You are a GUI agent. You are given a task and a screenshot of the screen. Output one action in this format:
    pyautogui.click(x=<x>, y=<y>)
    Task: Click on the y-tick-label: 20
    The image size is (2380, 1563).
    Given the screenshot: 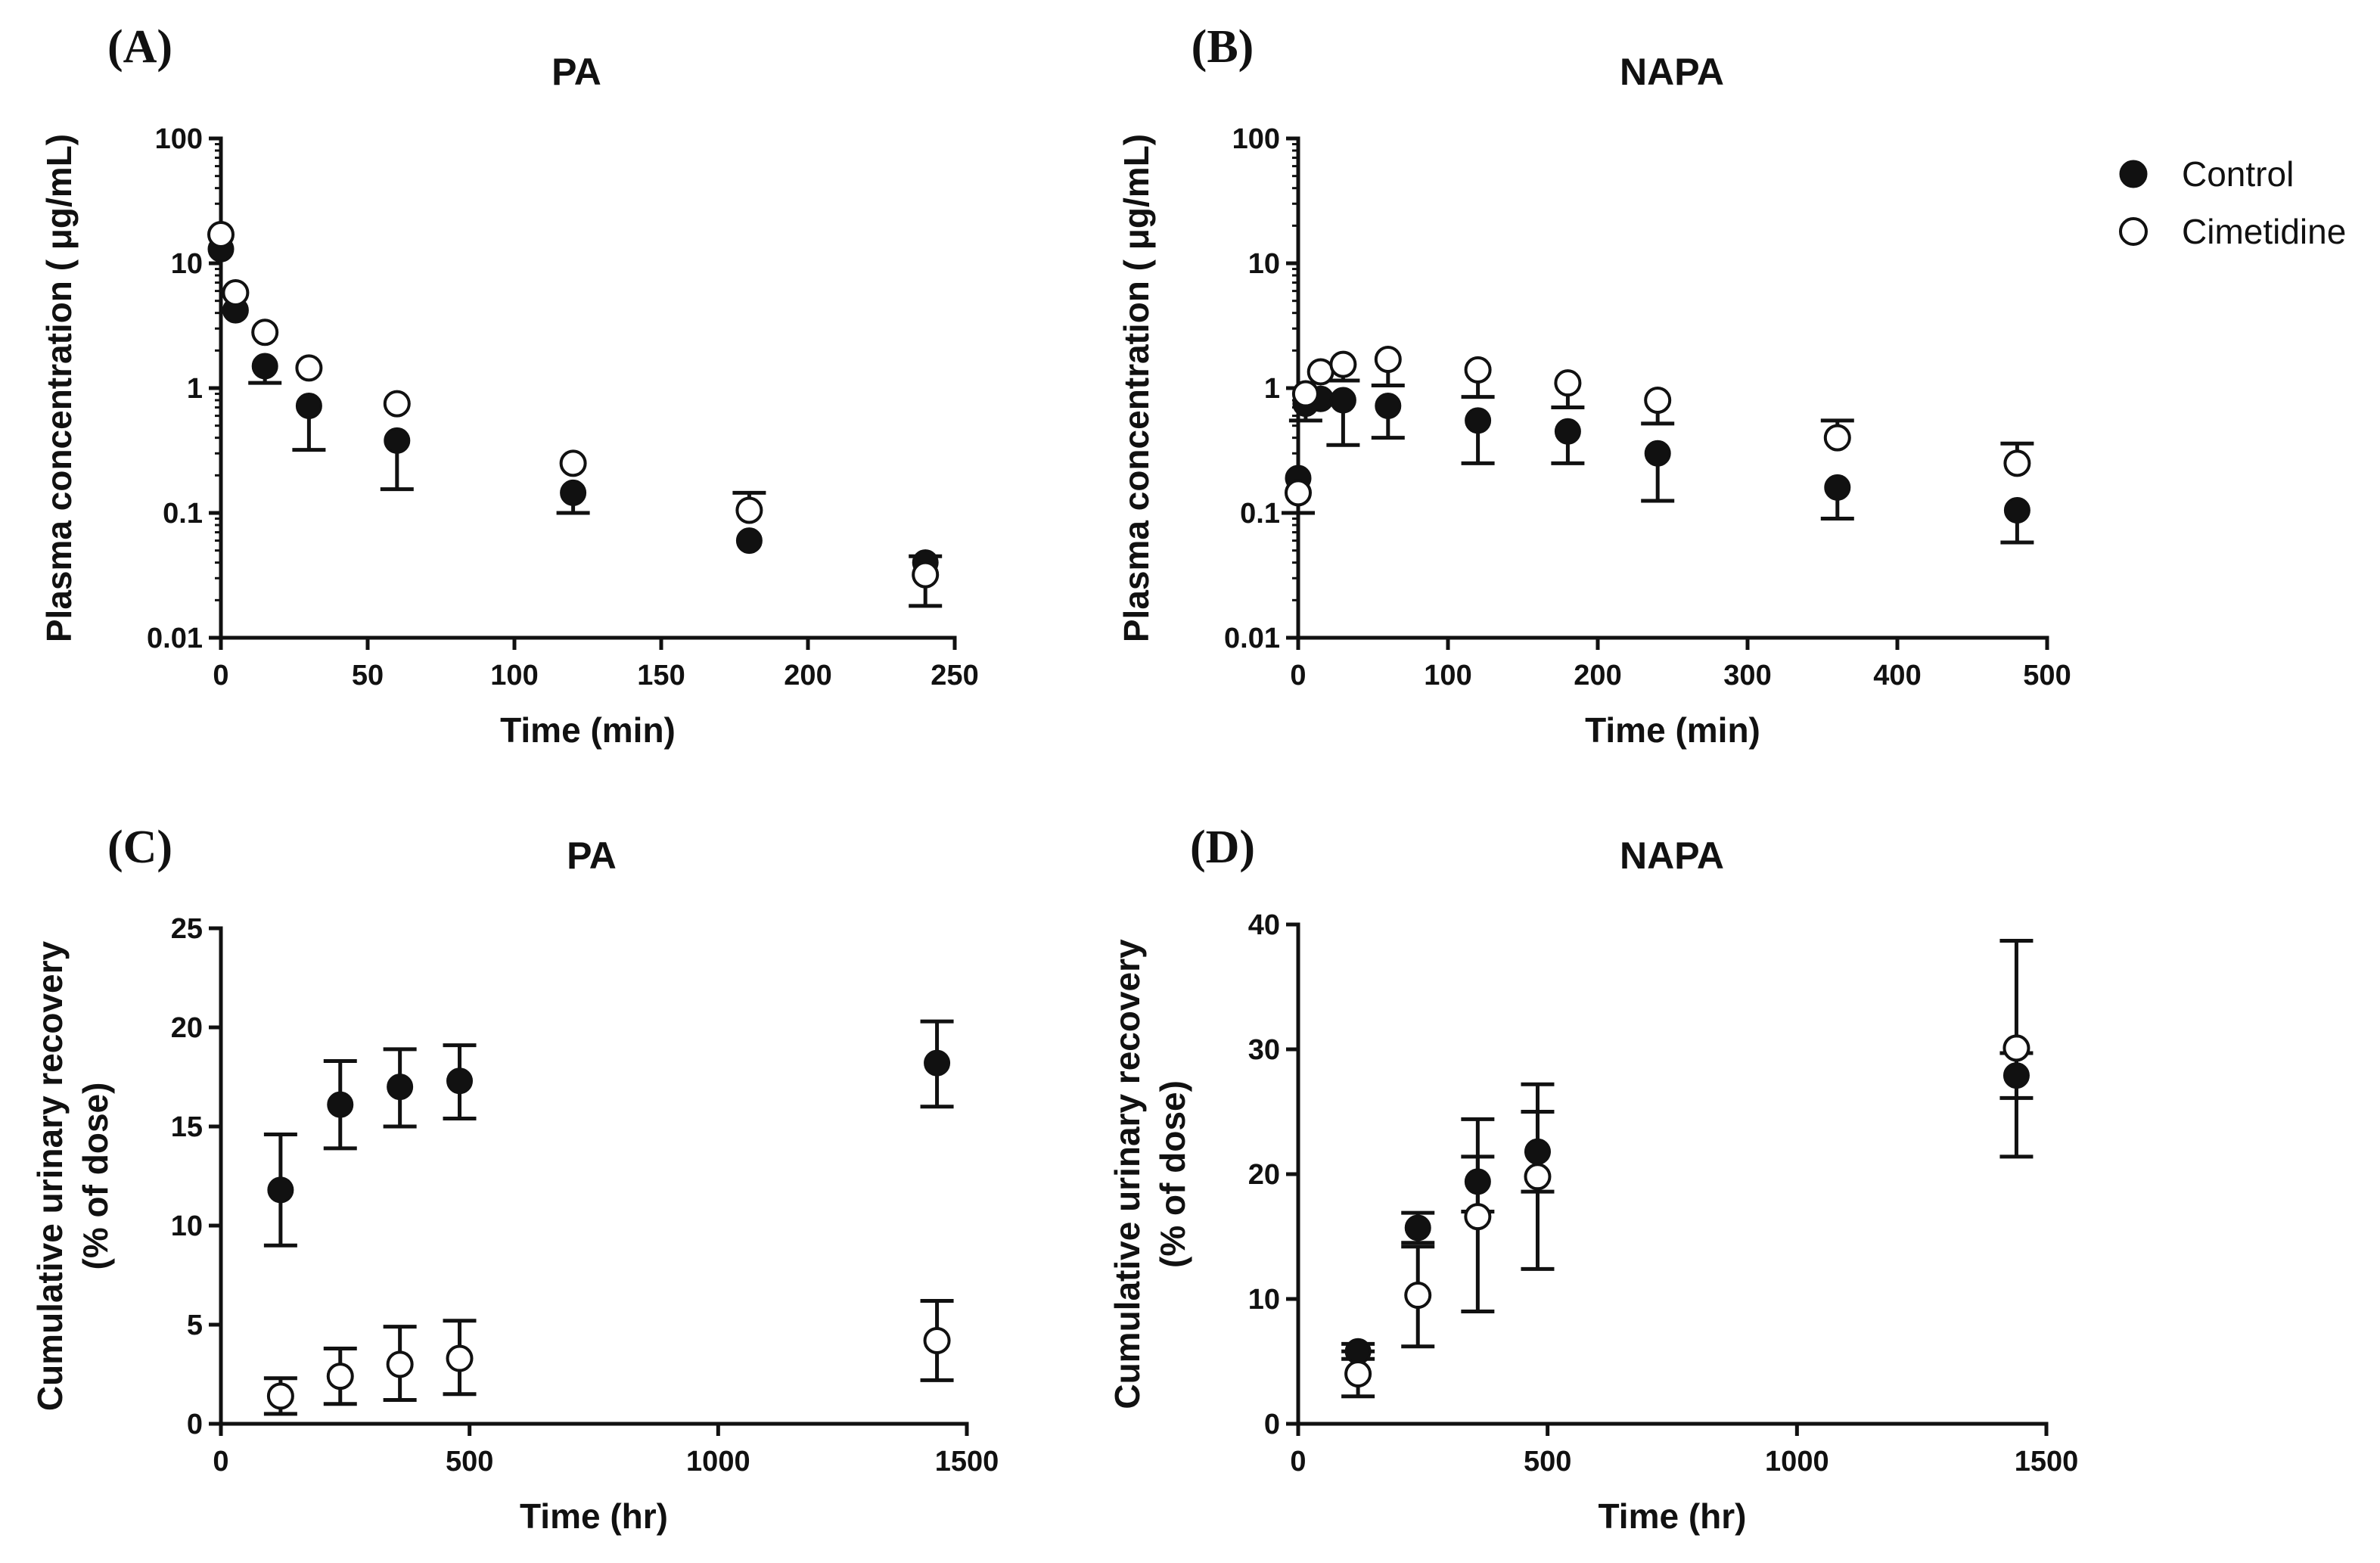 What is the action you would take?
    pyautogui.click(x=187, y=1028)
    